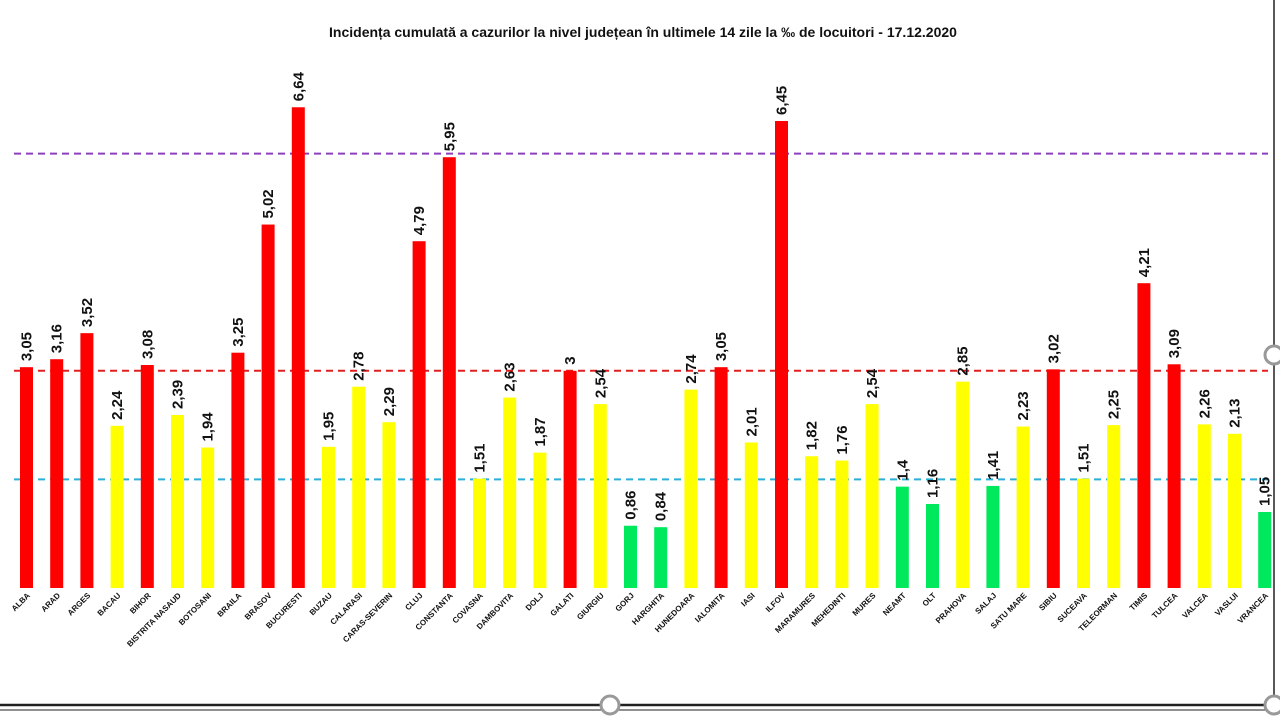  What do you see at coordinates (631, 505) in the screenshot?
I see `value-label: 0,86` at bounding box center [631, 505].